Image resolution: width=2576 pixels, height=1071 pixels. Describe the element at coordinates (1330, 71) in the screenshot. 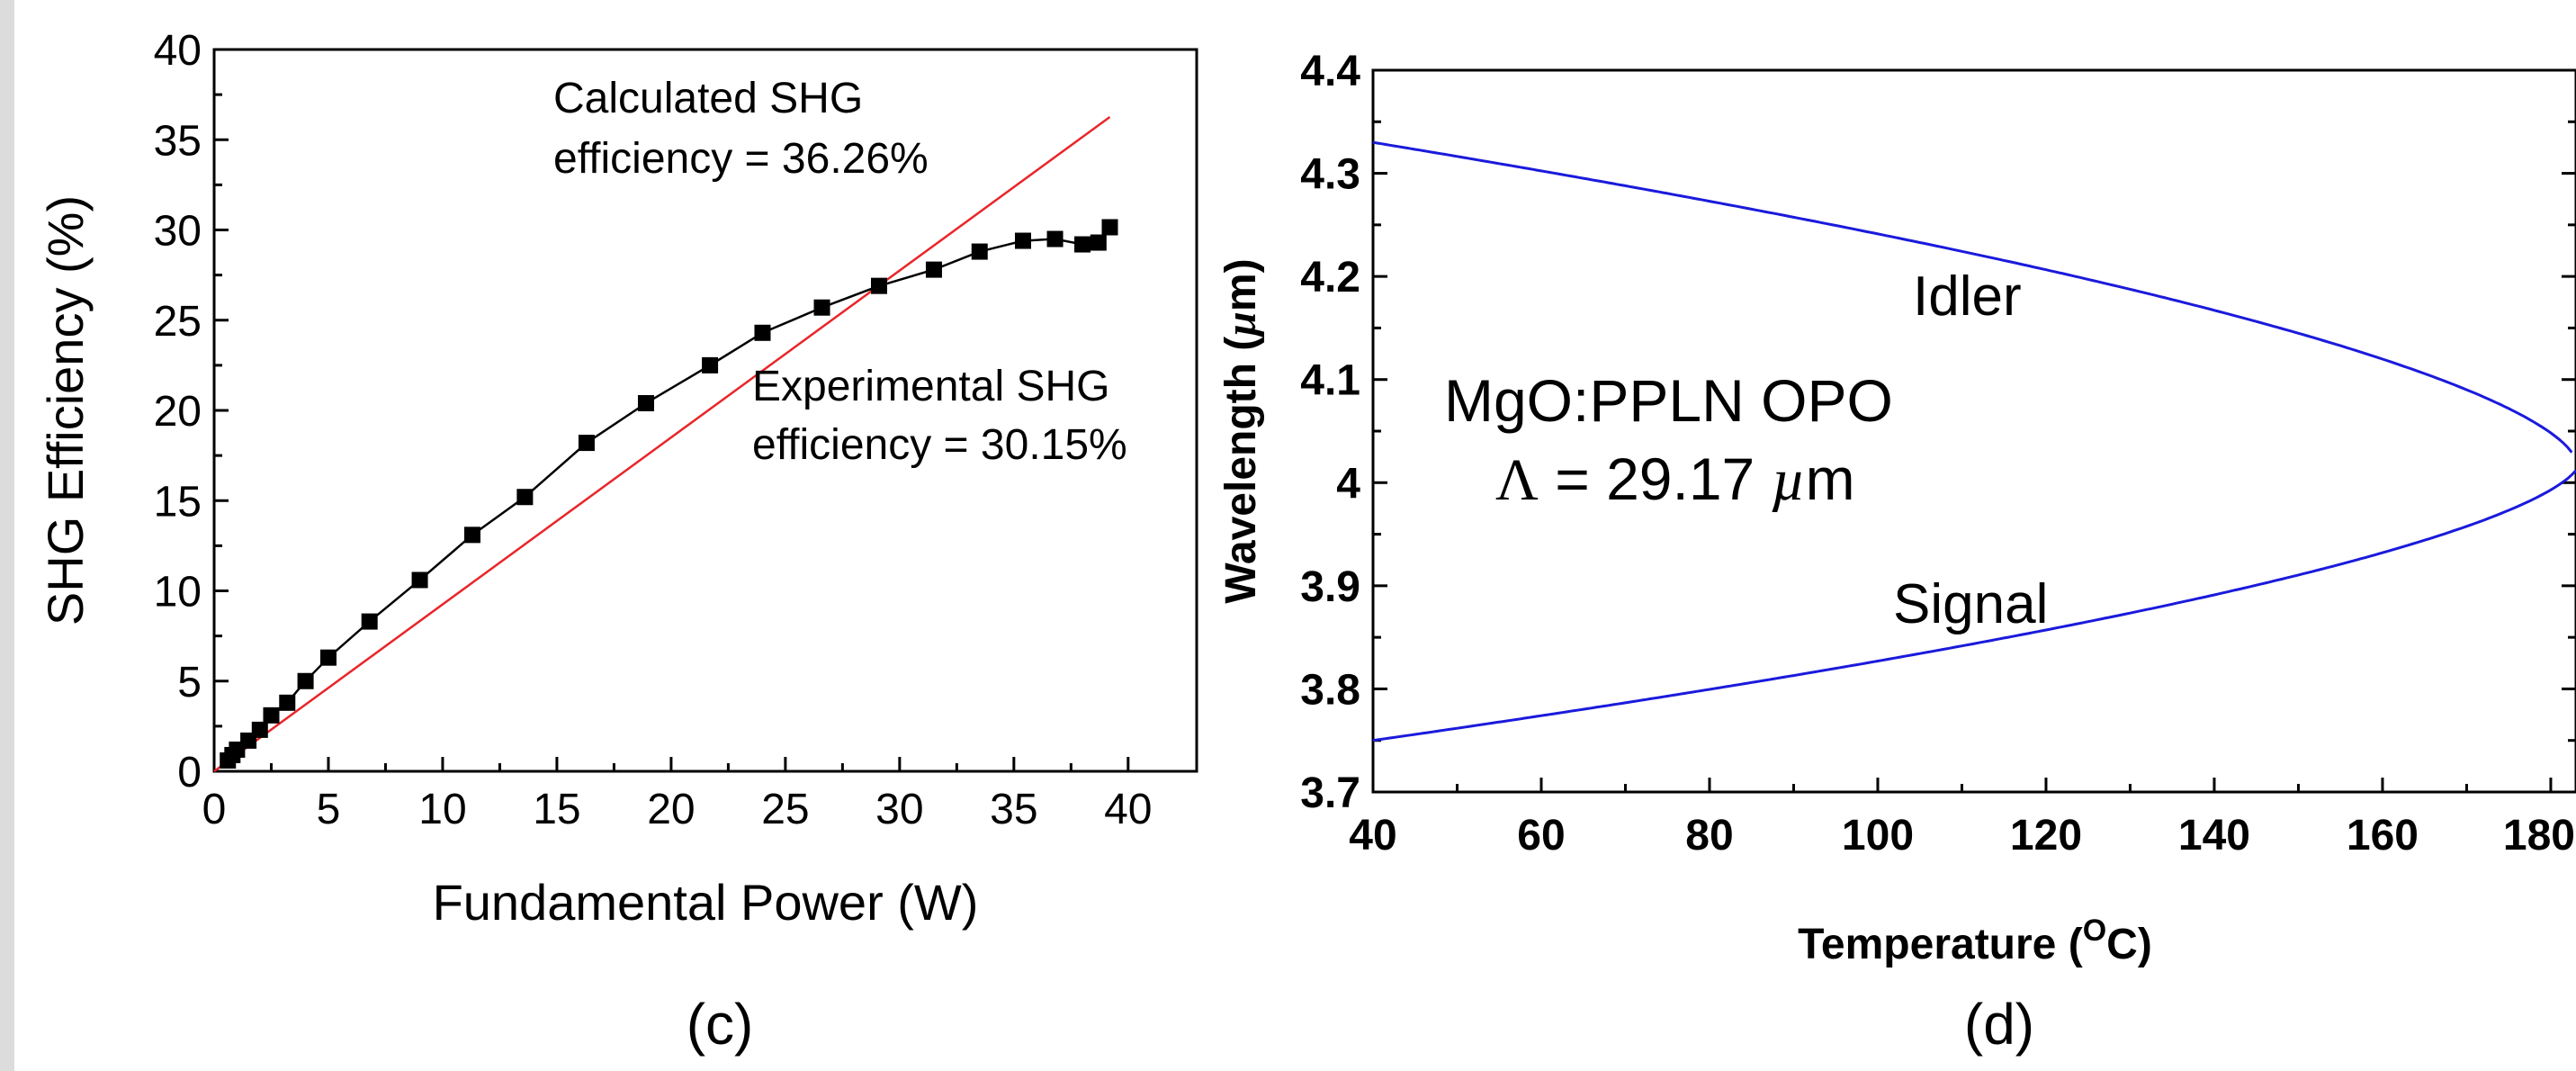

I see `chart-d-y-tick-label: 4.4` at that location.